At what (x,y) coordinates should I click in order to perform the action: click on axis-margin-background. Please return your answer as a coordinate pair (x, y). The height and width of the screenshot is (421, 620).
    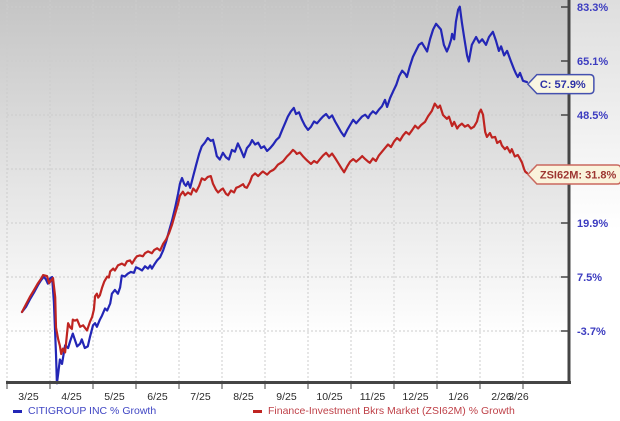
    Looking at the image, I should click on (595, 191).